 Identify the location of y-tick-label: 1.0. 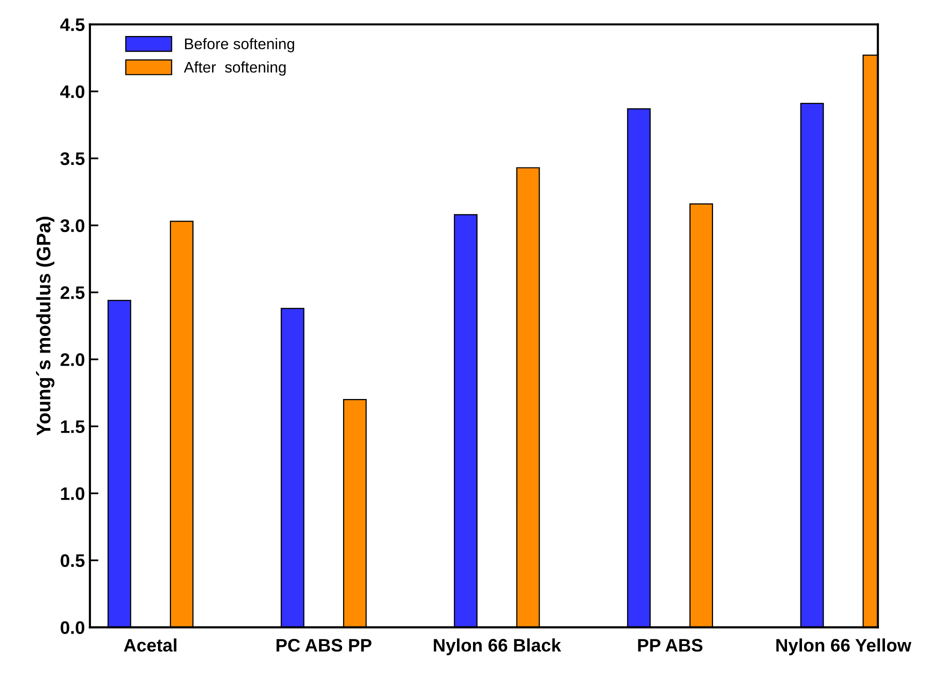
(72, 493).